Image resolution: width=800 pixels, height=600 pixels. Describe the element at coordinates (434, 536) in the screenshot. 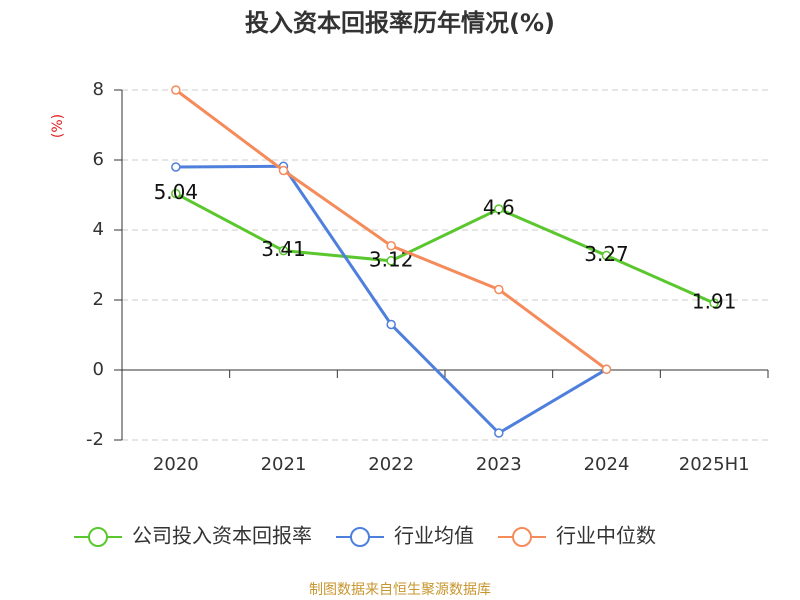

I see `legend-label: 行业均值` at that location.